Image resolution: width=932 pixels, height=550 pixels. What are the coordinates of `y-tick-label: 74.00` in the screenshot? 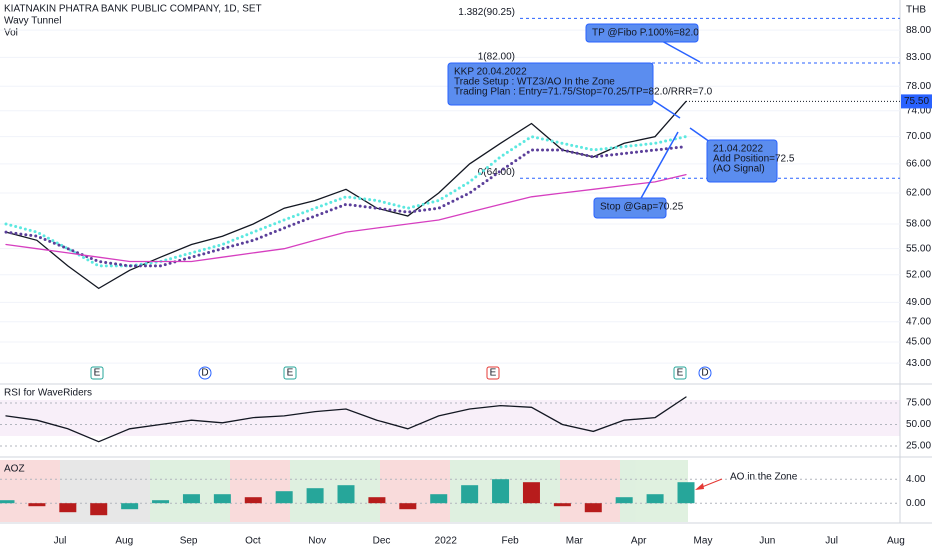 It's located at (918, 110).